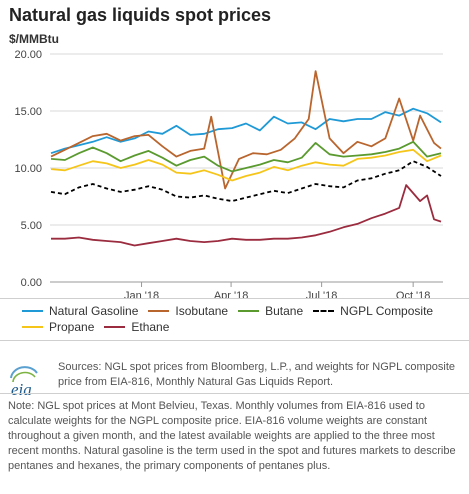  I want to click on legend-label: Ethane, so click(150, 327).